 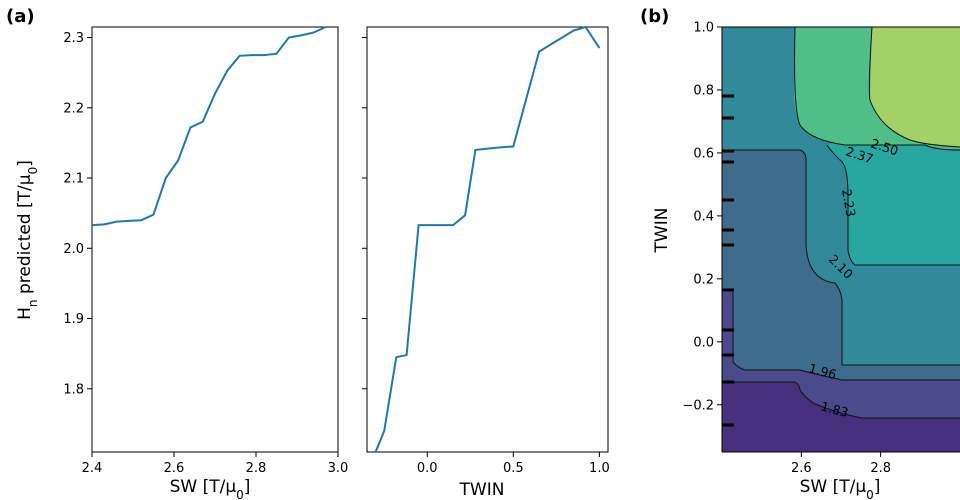 I want to click on y-axis-label-twin: TWIN, so click(x=662, y=231).